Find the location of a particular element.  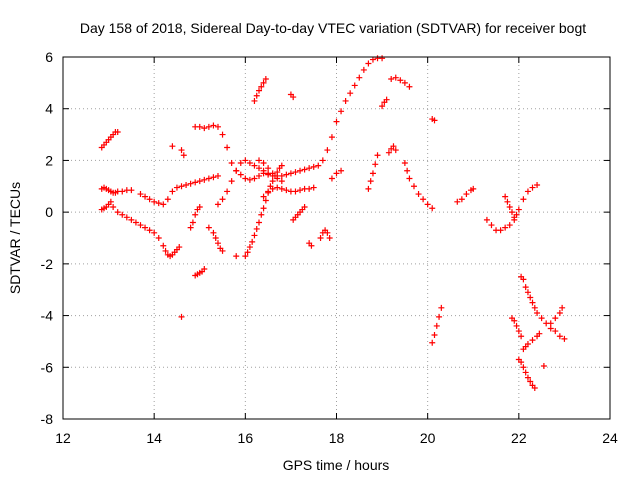

series-s10 is located at coordinates (215, 239).